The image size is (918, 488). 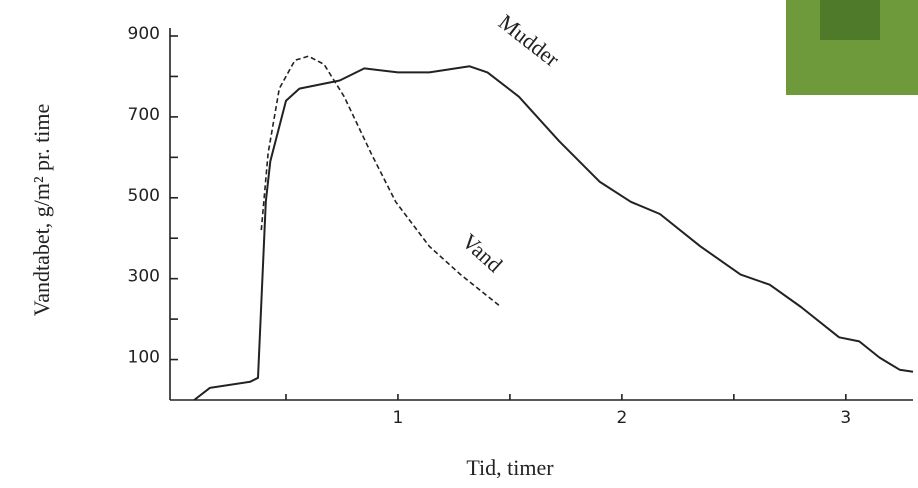 What do you see at coordinates (845, 418) in the screenshot?
I see `x-tick-label: 3` at bounding box center [845, 418].